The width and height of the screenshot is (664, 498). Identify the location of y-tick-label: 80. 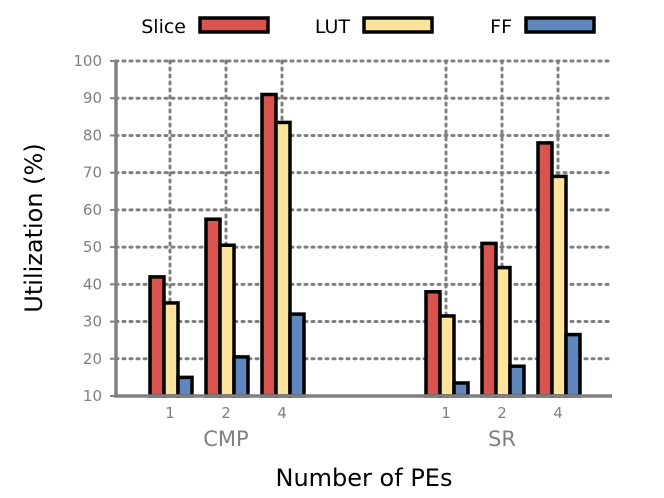
(92, 135).